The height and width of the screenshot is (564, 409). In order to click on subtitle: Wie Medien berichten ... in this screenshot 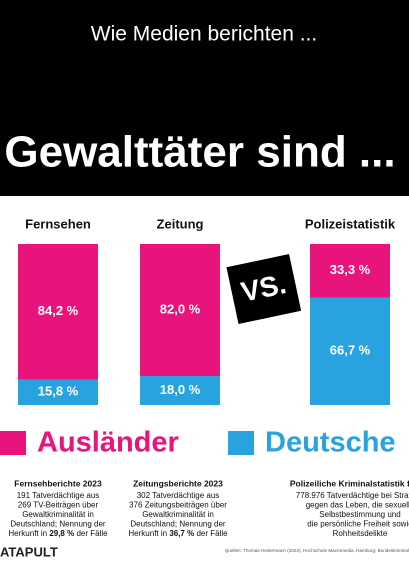, I will do `click(204, 34)`.